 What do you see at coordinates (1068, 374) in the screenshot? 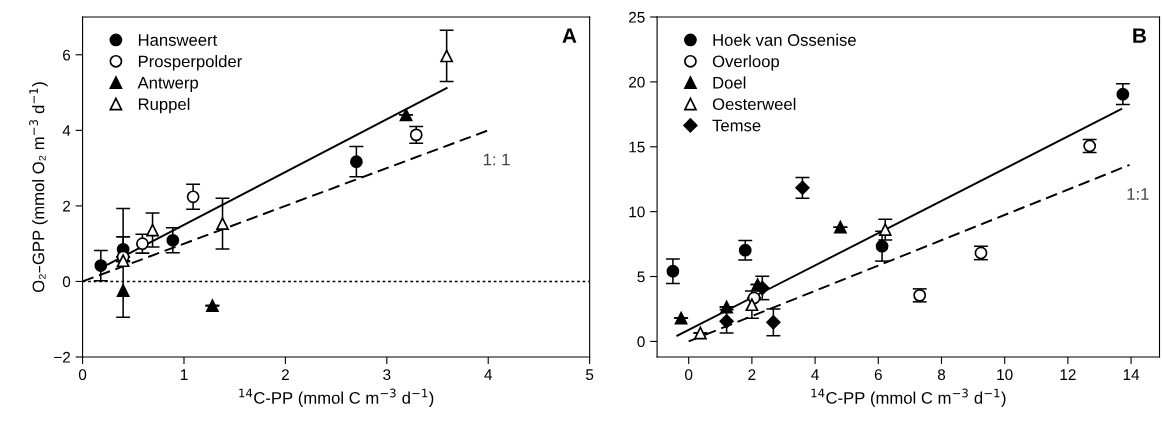
I see `x-tick-label: 12` at bounding box center [1068, 374].